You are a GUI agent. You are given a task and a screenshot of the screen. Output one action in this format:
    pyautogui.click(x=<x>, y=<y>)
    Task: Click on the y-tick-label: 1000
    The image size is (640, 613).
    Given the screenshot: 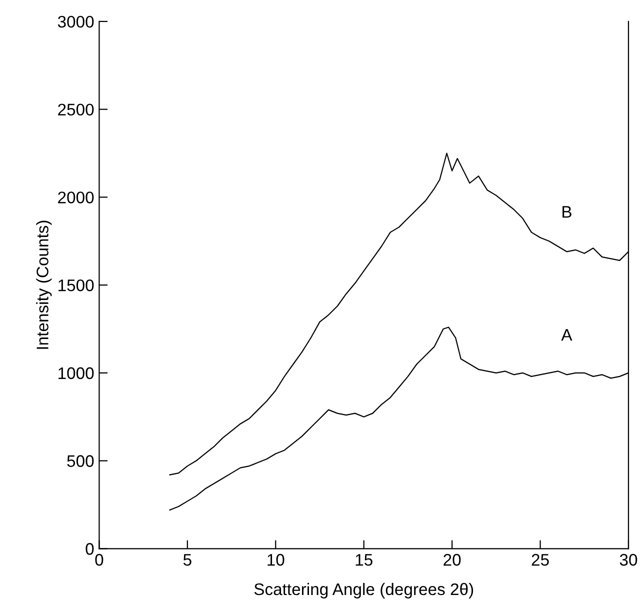 What is the action you would take?
    pyautogui.click(x=76, y=373)
    